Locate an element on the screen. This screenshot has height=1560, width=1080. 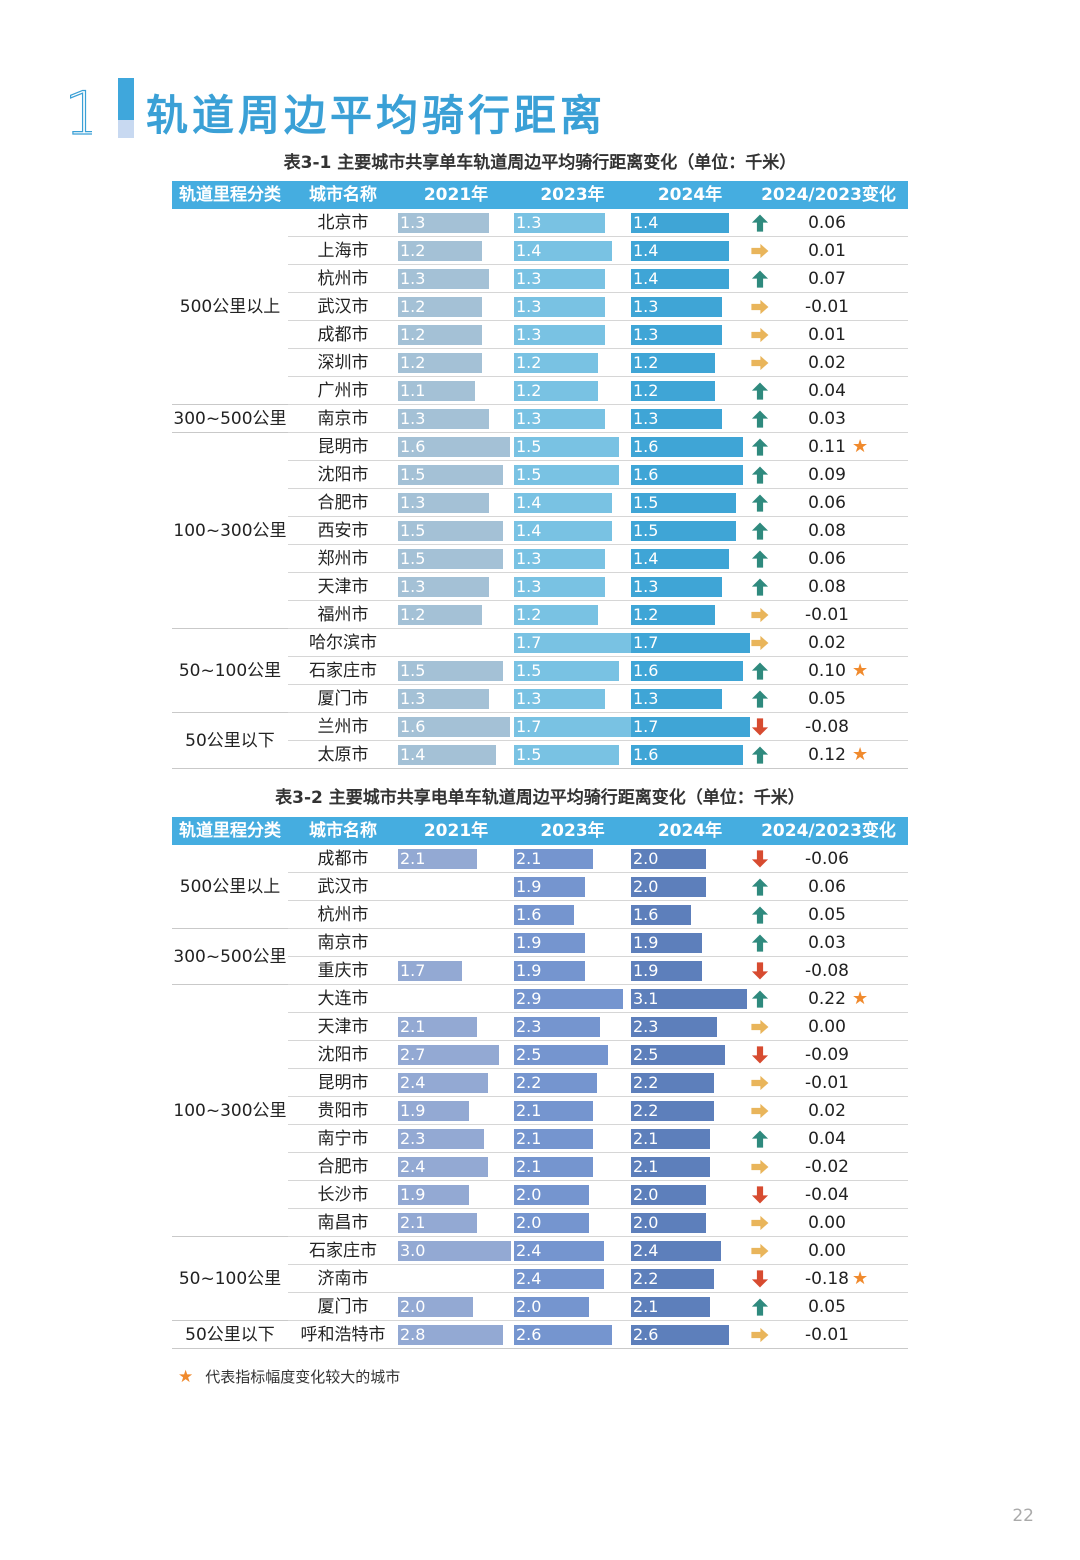
city-name: 南昌市 is located at coordinates (343, 1223).